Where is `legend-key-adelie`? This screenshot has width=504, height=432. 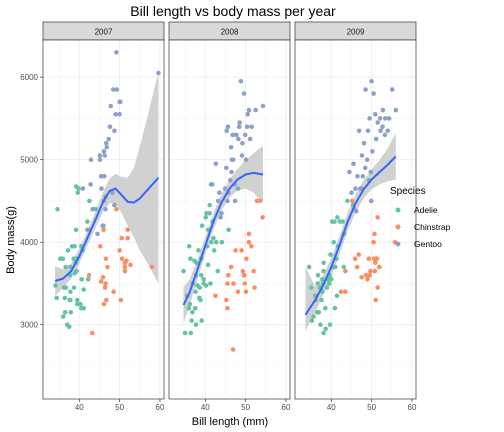
legend-key-adelie is located at coordinates (398, 210).